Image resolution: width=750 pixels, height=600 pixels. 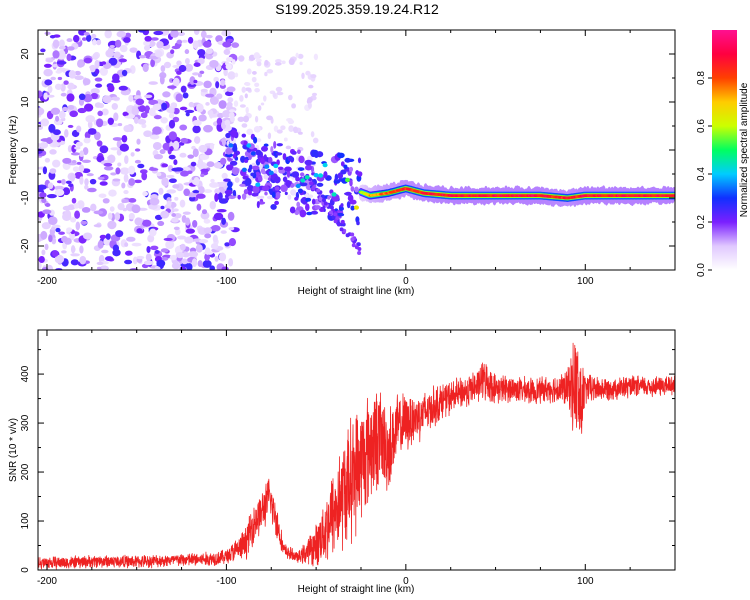 What do you see at coordinates (701, 174) in the screenshot?
I see `colorbar-tick-label: 0.4` at bounding box center [701, 174].